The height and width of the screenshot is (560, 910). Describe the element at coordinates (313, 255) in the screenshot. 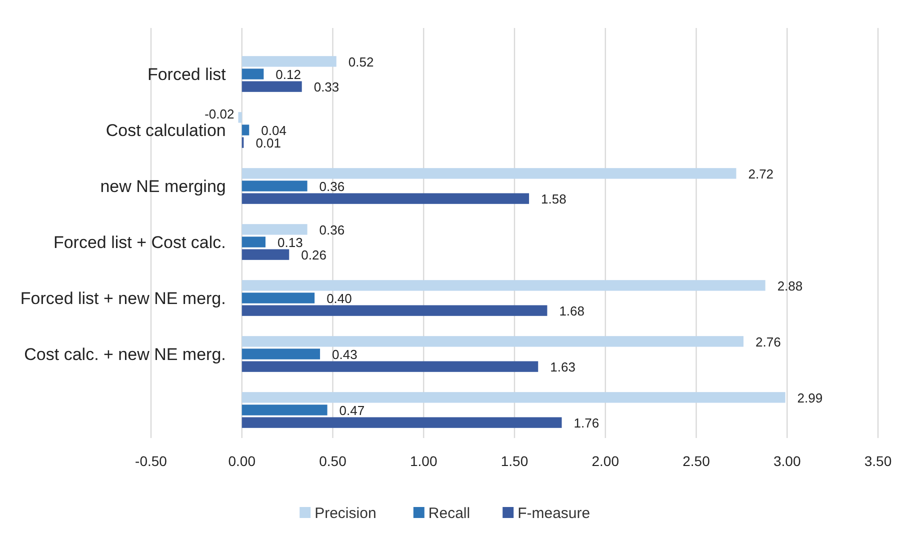

I see `data-label: 0.26` at that location.